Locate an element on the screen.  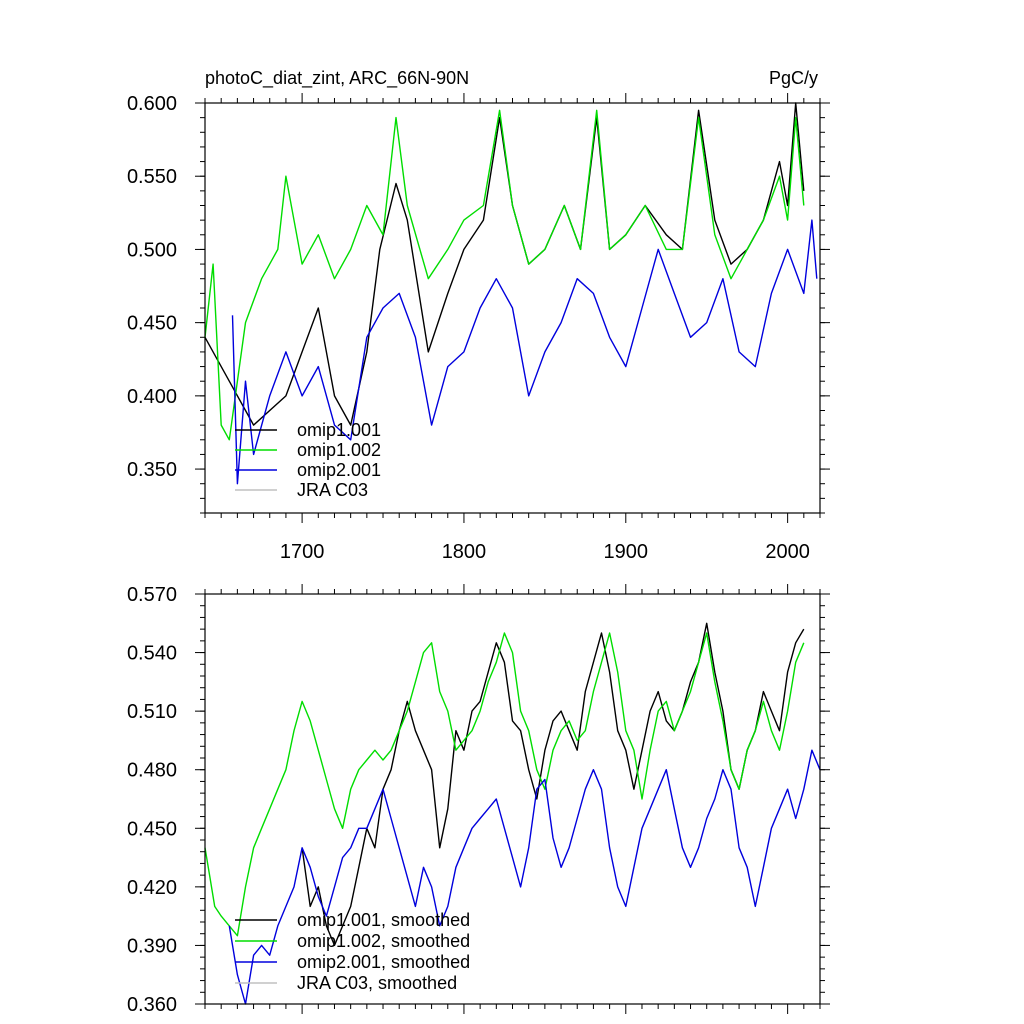
x-tick-label: 1900 is located at coordinates (626, 552).